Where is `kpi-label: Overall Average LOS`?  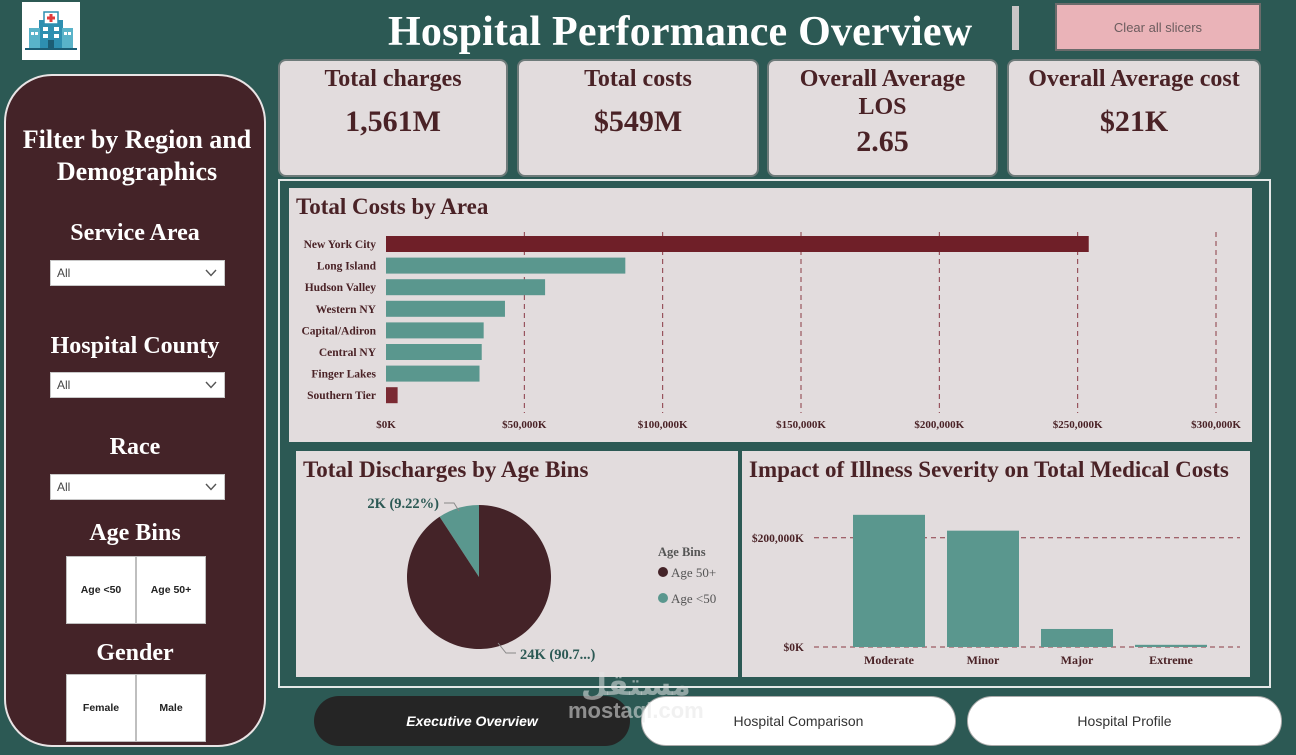
kpi-label: Overall Average LOS is located at coordinates (882, 93).